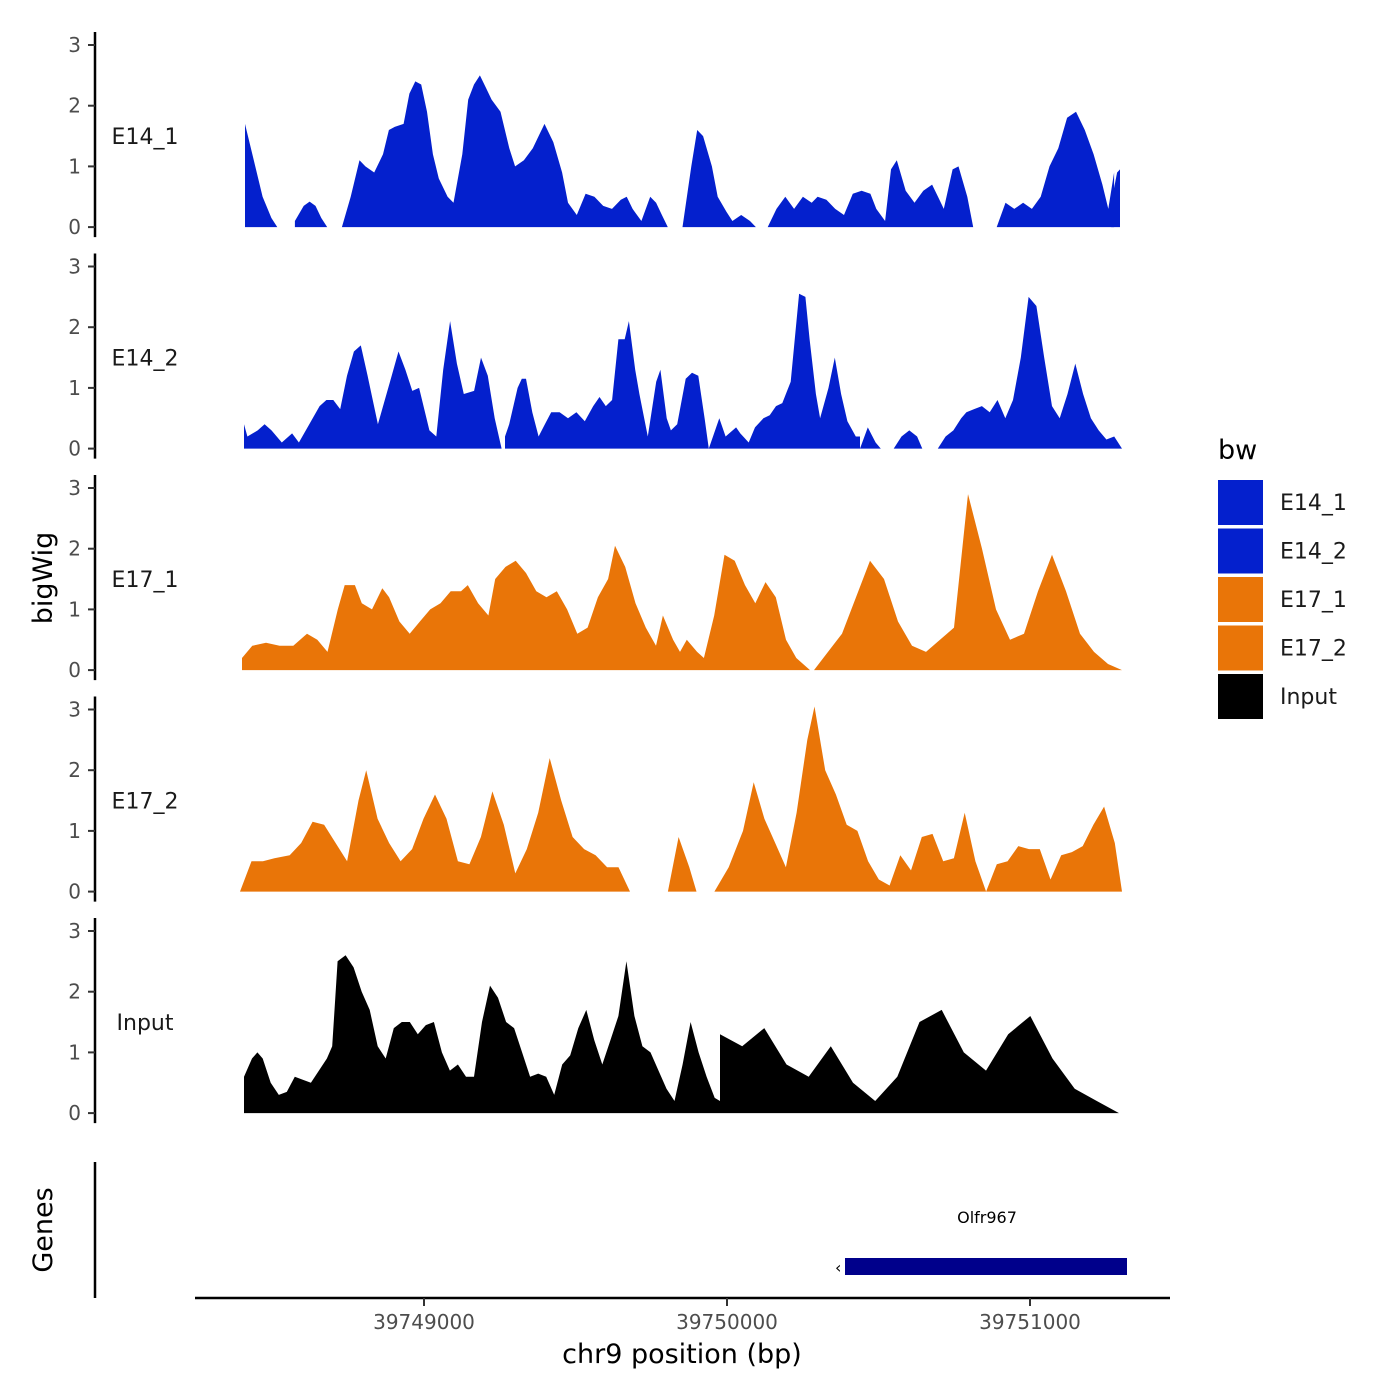 The width and height of the screenshot is (1400, 1400). I want to click on x-tick-label: 39749000, so click(424, 1322).